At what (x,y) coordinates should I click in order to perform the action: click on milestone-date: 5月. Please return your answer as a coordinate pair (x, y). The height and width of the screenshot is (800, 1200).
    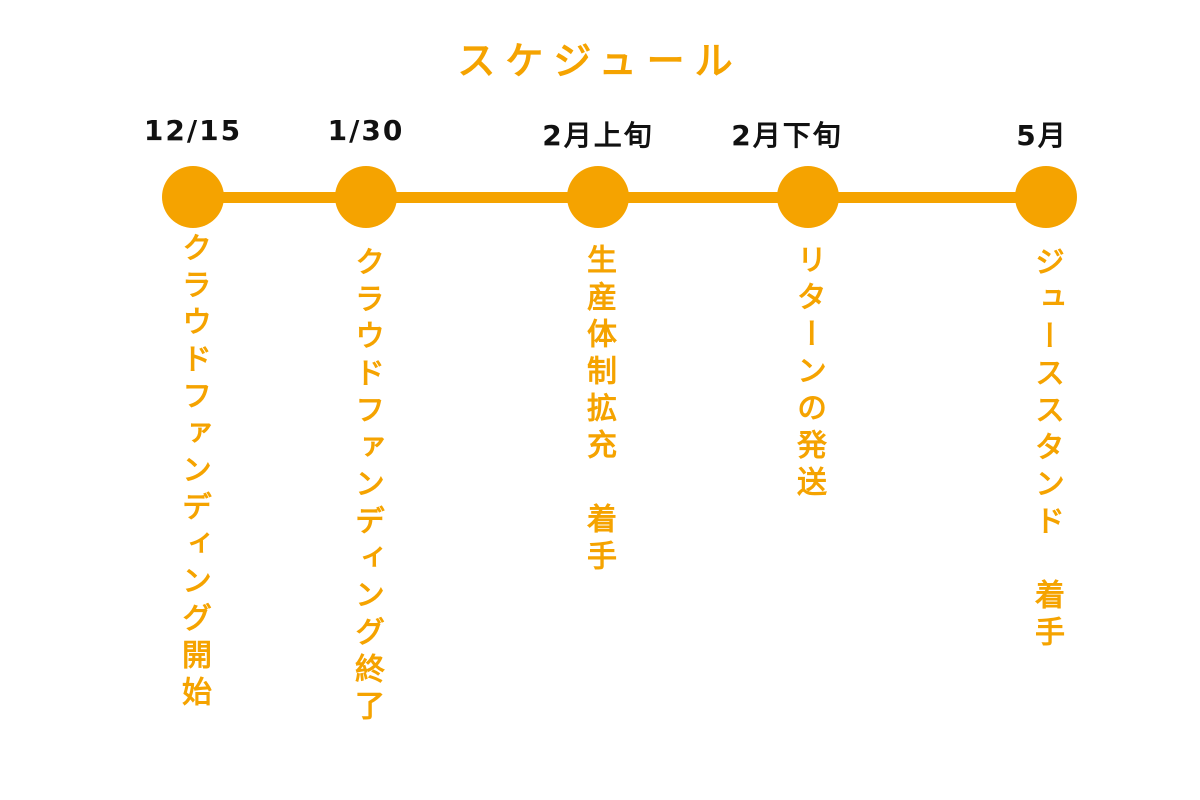
    Looking at the image, I should click on (1042, 135).